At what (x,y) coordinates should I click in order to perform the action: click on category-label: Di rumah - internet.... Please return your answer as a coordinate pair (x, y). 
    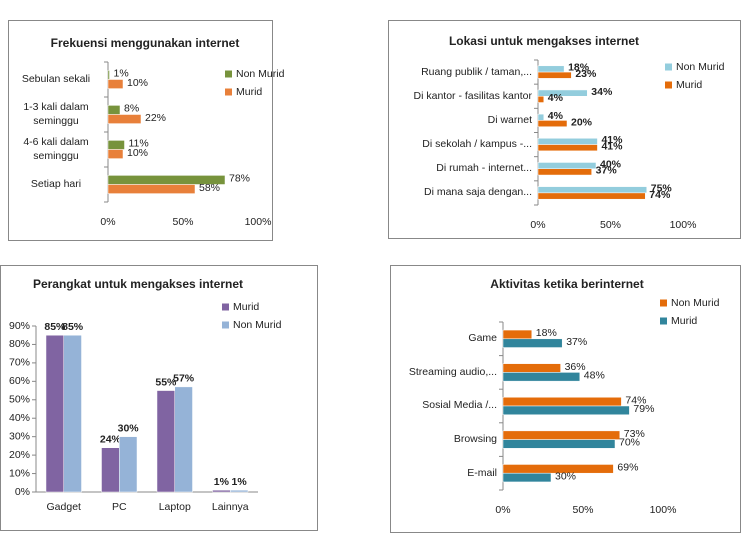
    Looking at the image, I should click on (484, 168).